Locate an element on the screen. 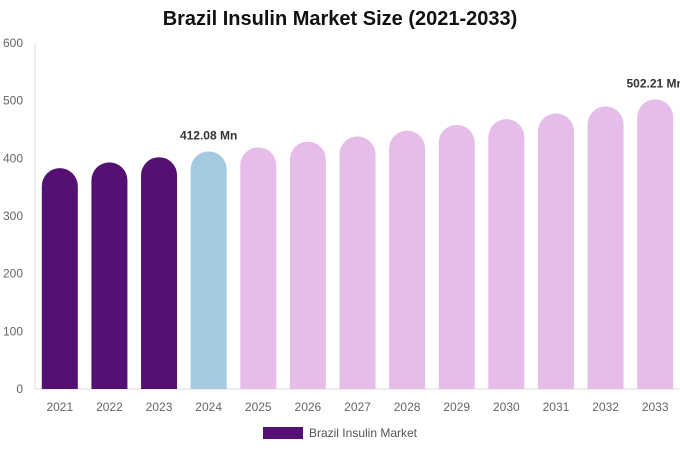 The image size is (680, 450). legend-label: Brazil Insulin Market is located at coordinates (363, 433).